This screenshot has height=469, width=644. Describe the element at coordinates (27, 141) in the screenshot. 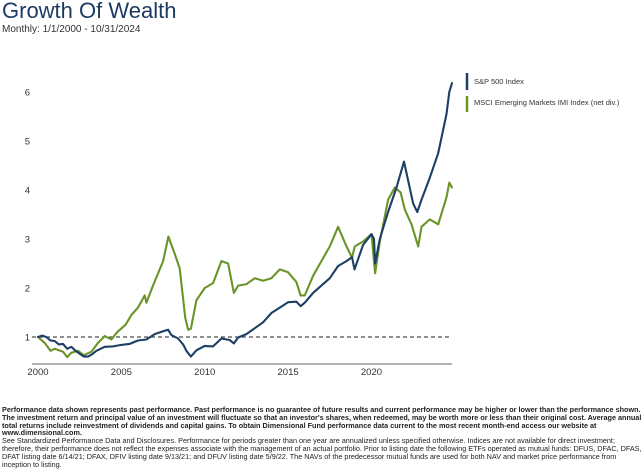

I see `y-tick-label-5: 5` at that location.